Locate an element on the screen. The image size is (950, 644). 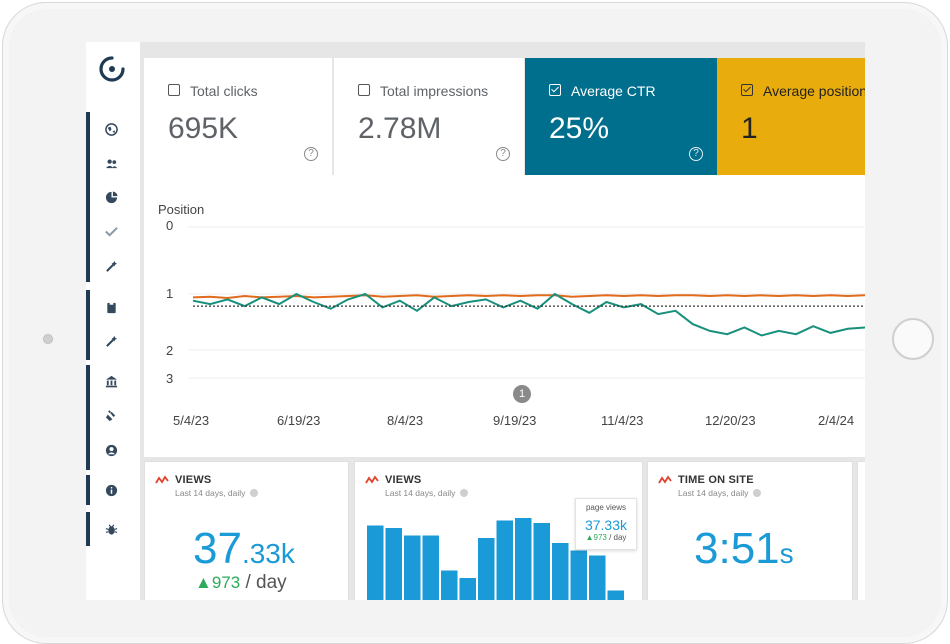
check-icon is located at coordinates (111, 231).